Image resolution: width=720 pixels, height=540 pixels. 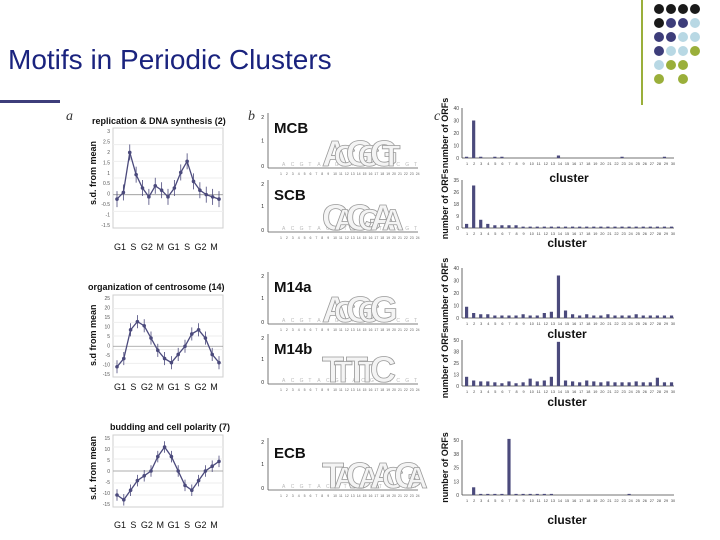 I want to click on logo-position: 11, so click(x=341, y=238).